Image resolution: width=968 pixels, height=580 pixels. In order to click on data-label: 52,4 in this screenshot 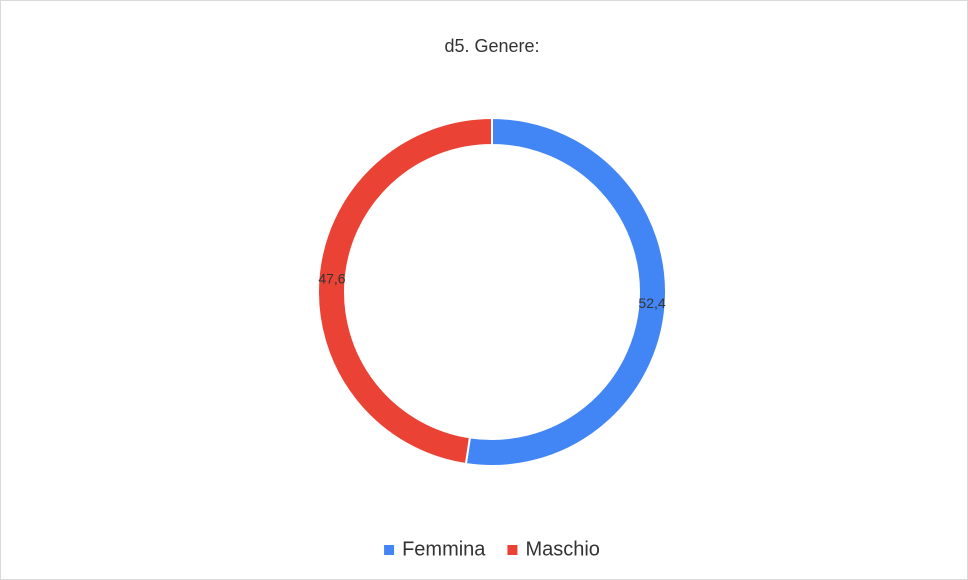, I will do `click(651, 303)`.